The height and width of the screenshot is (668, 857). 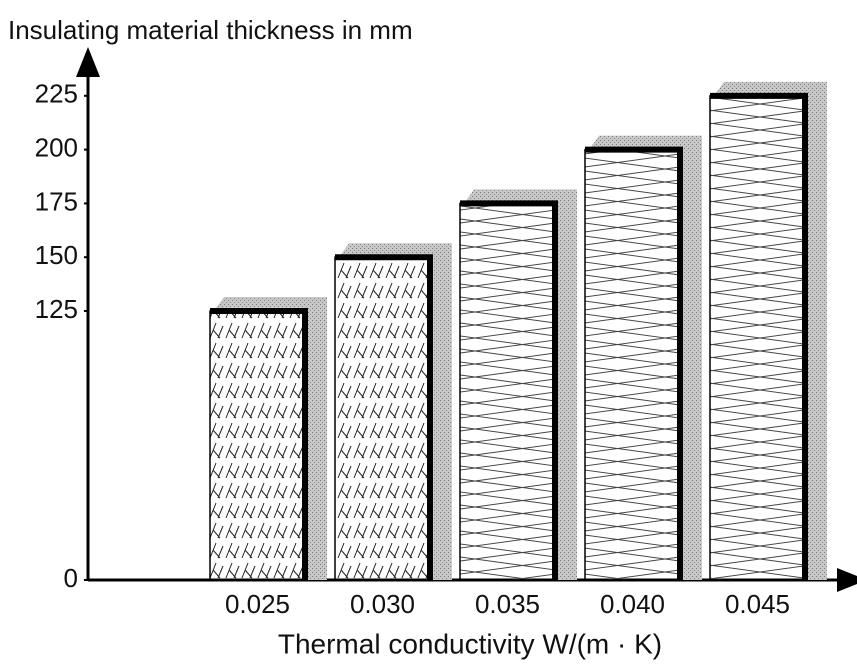 What do you see at coordinates (56, 94) in the screenshot?
I see `y-tick-label: 225` at bounding box center [56, 94].